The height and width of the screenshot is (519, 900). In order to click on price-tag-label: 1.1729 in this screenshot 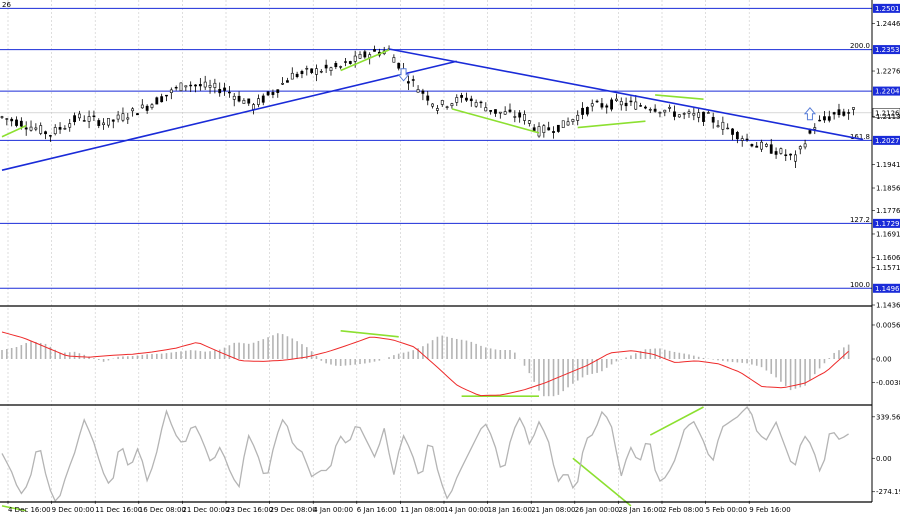, I will do `click(887, 224)`.